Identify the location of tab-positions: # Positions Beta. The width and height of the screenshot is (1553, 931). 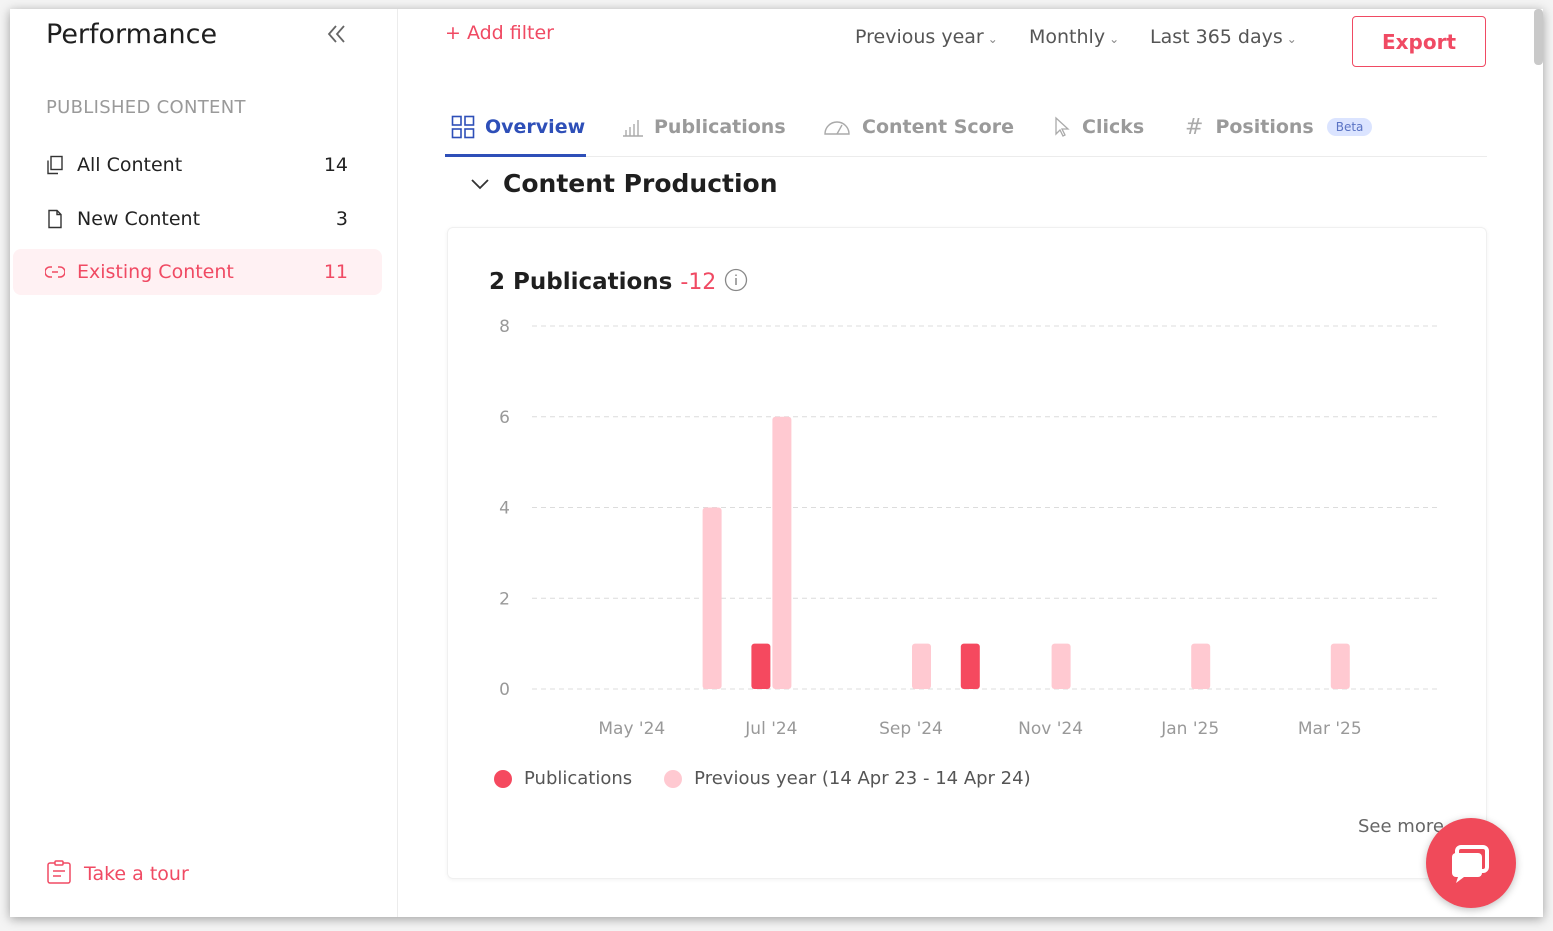
(1279, 127).